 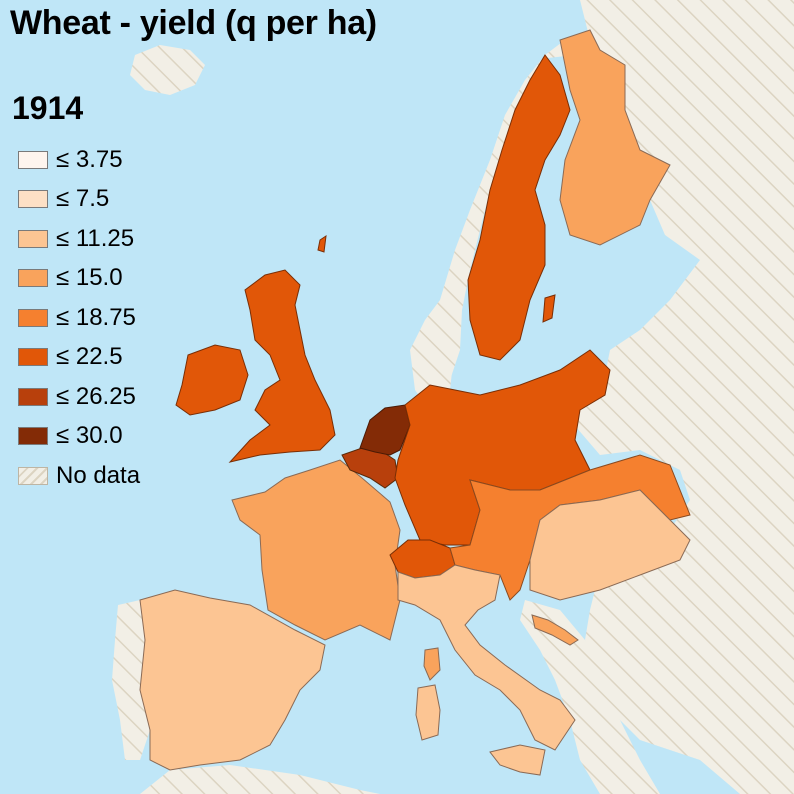 What do you see at coordinates (89, 278) in the screenshot?
I see `legend-label: ≤ 15.0` at bounding box center [89, 278].